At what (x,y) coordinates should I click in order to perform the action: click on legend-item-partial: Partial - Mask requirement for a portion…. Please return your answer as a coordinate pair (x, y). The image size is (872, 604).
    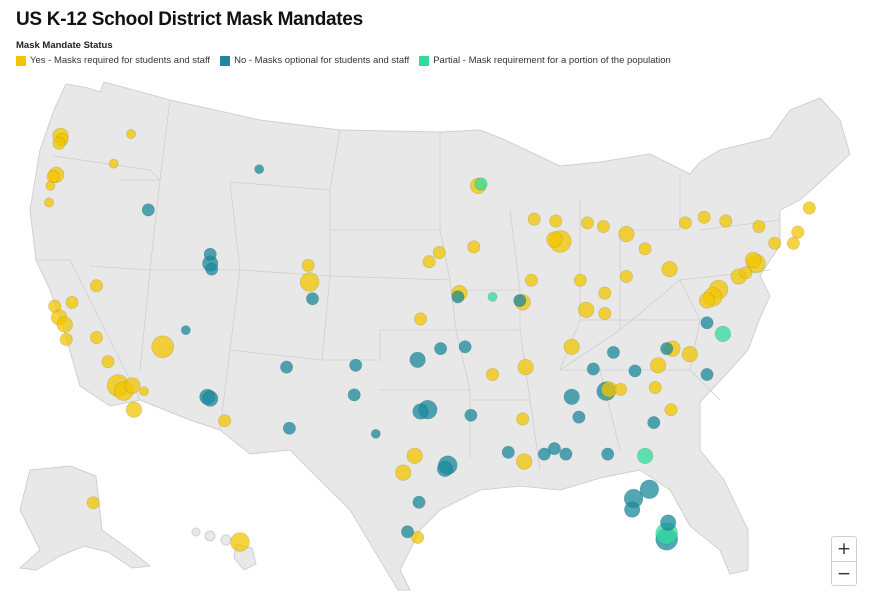
    Looking at the image, I should click on (545, 60).